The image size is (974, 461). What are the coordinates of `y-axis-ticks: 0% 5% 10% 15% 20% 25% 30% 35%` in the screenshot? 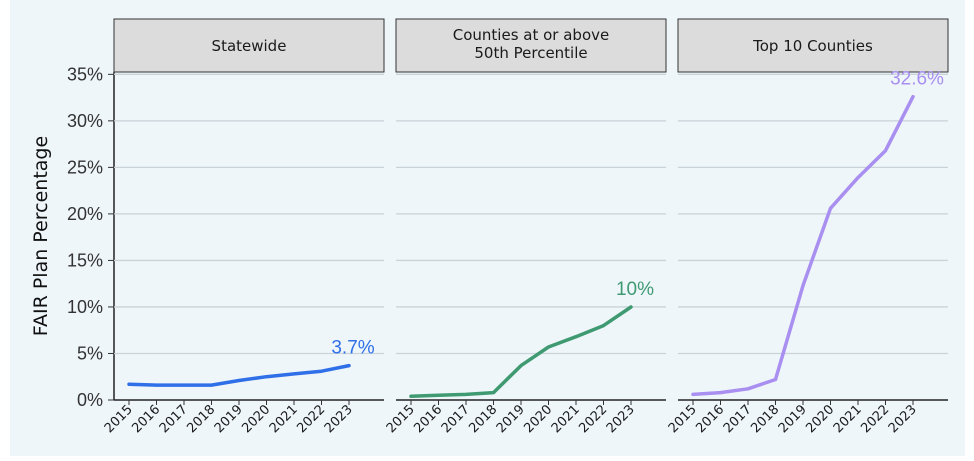 It's located at (90, 237).